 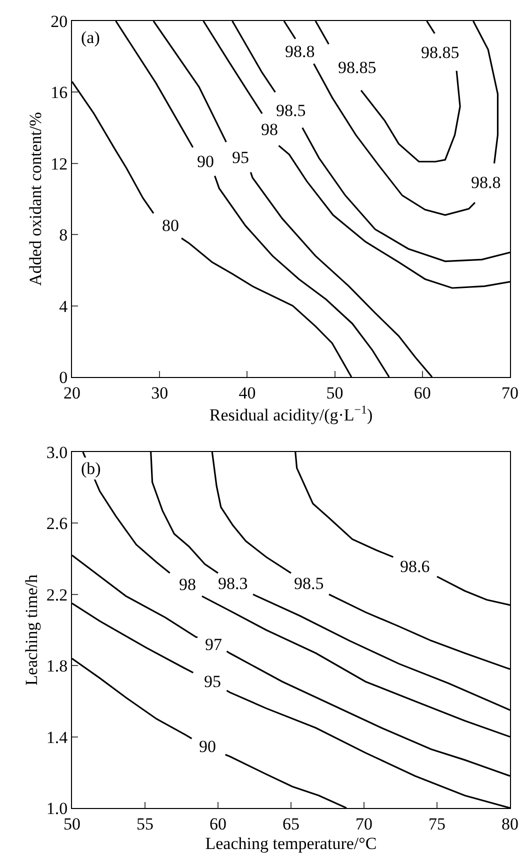 I want to click on x-tick-label: 75, so click(x=437, y=824).